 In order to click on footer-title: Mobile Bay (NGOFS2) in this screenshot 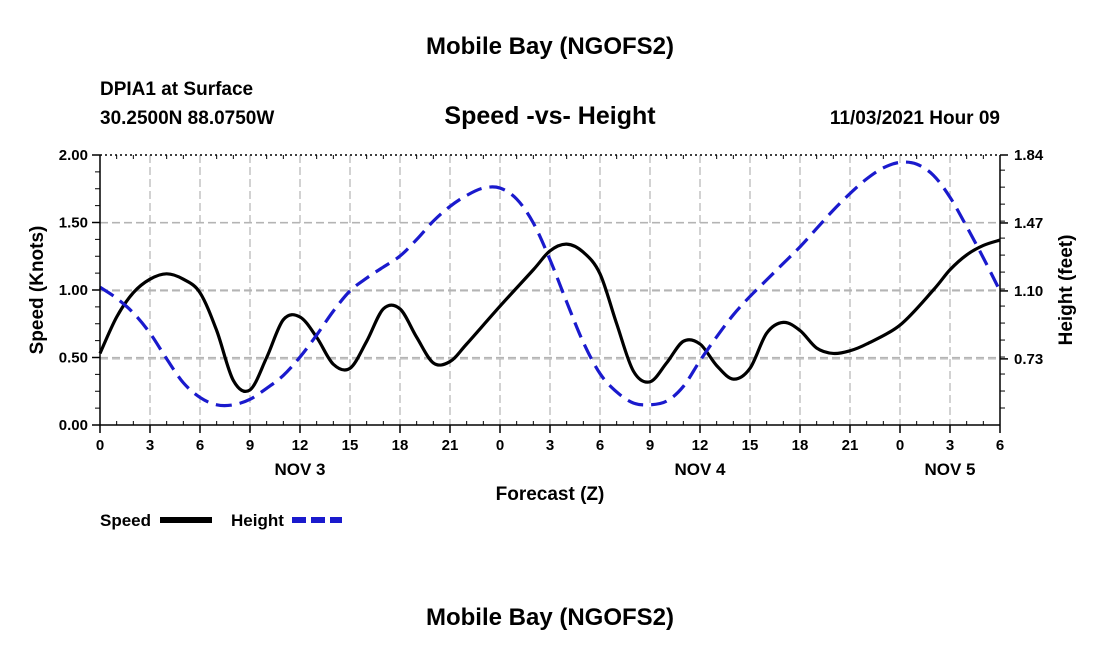, I will do `click(550, 617)`.